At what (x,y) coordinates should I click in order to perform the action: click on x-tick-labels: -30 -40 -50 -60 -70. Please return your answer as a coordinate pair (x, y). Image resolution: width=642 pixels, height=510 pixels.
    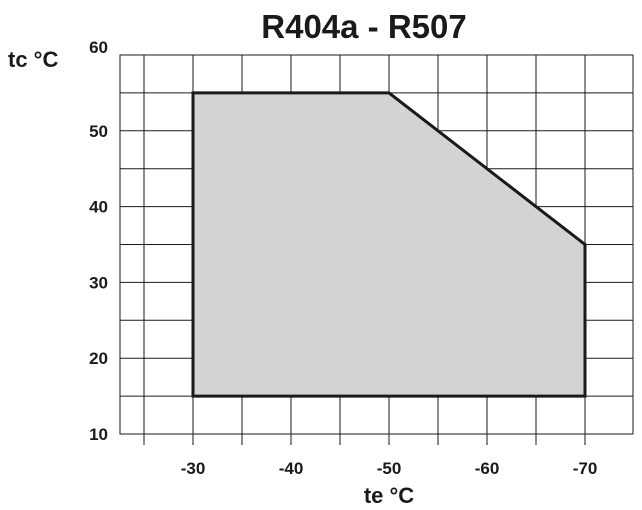
    Looking at the image, I should click on (389, 468).